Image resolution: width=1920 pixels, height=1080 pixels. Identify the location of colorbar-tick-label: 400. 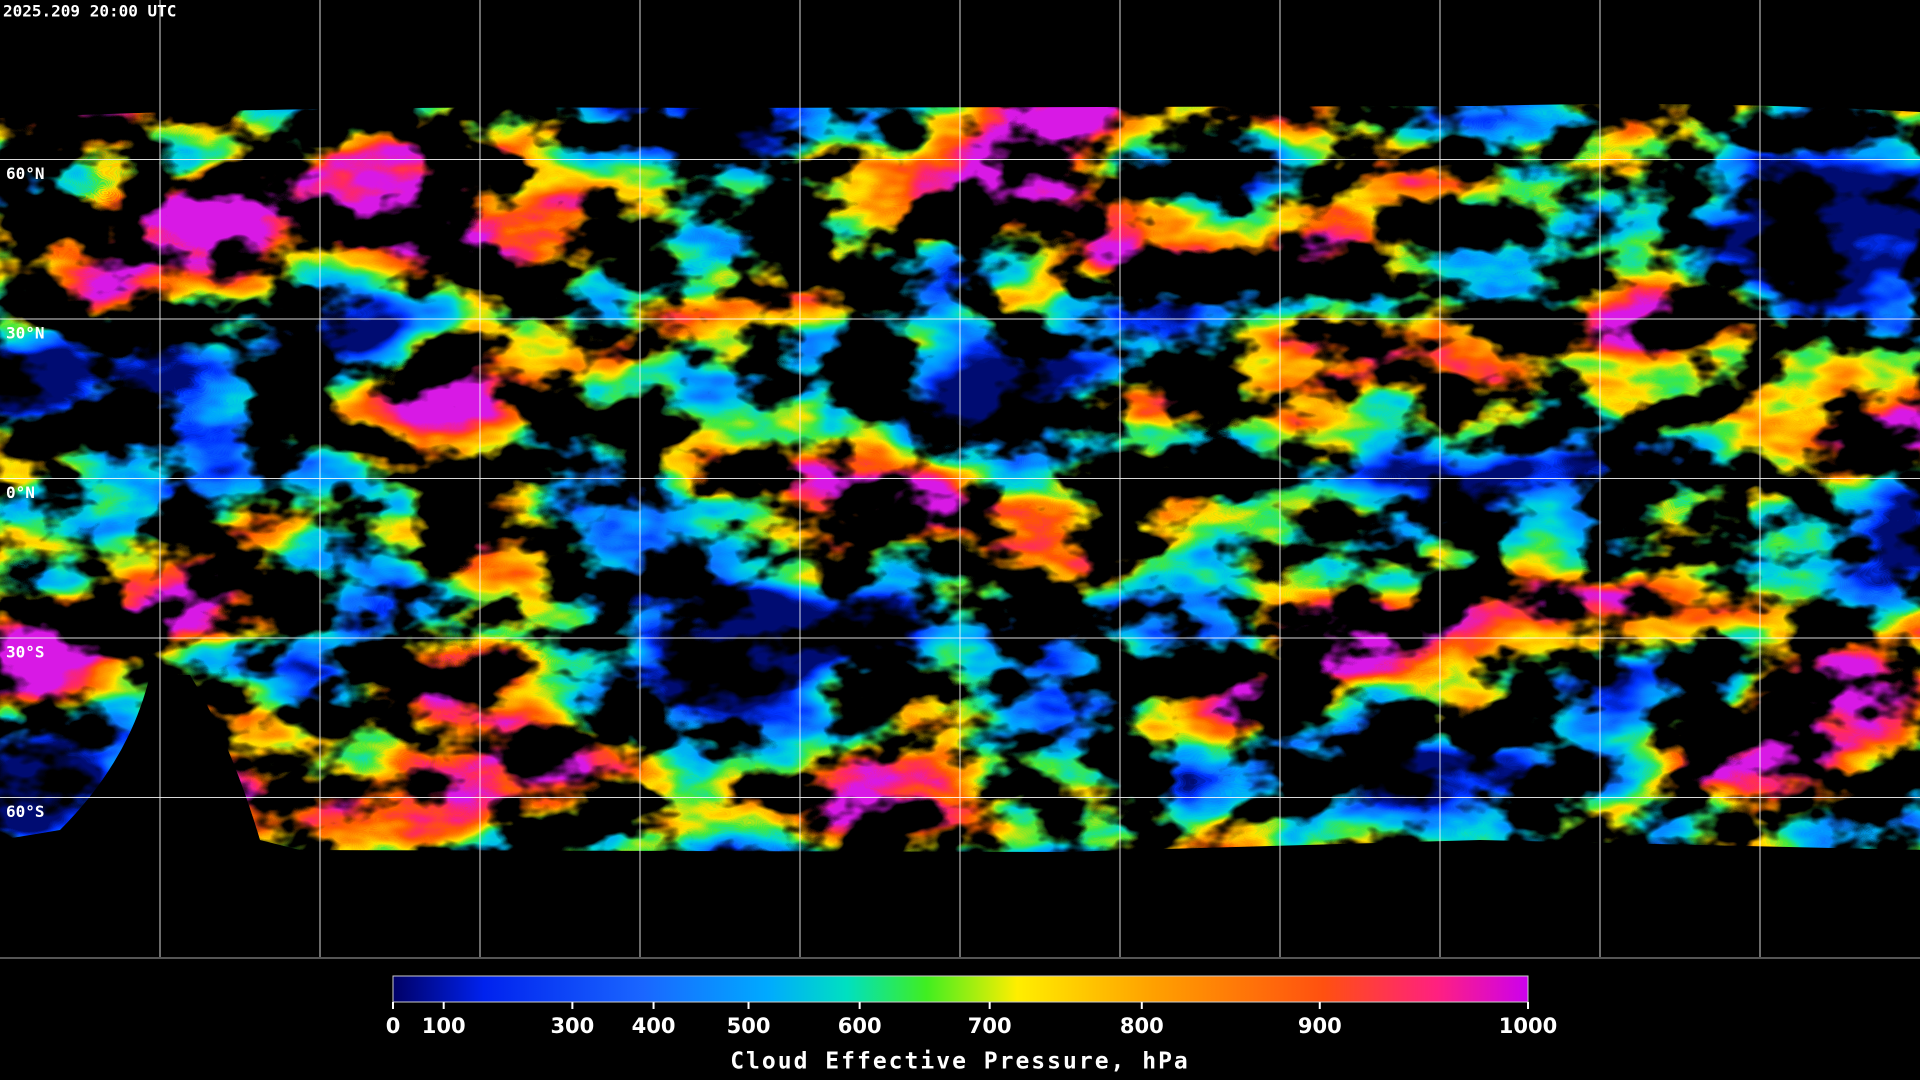
(654, 1026).